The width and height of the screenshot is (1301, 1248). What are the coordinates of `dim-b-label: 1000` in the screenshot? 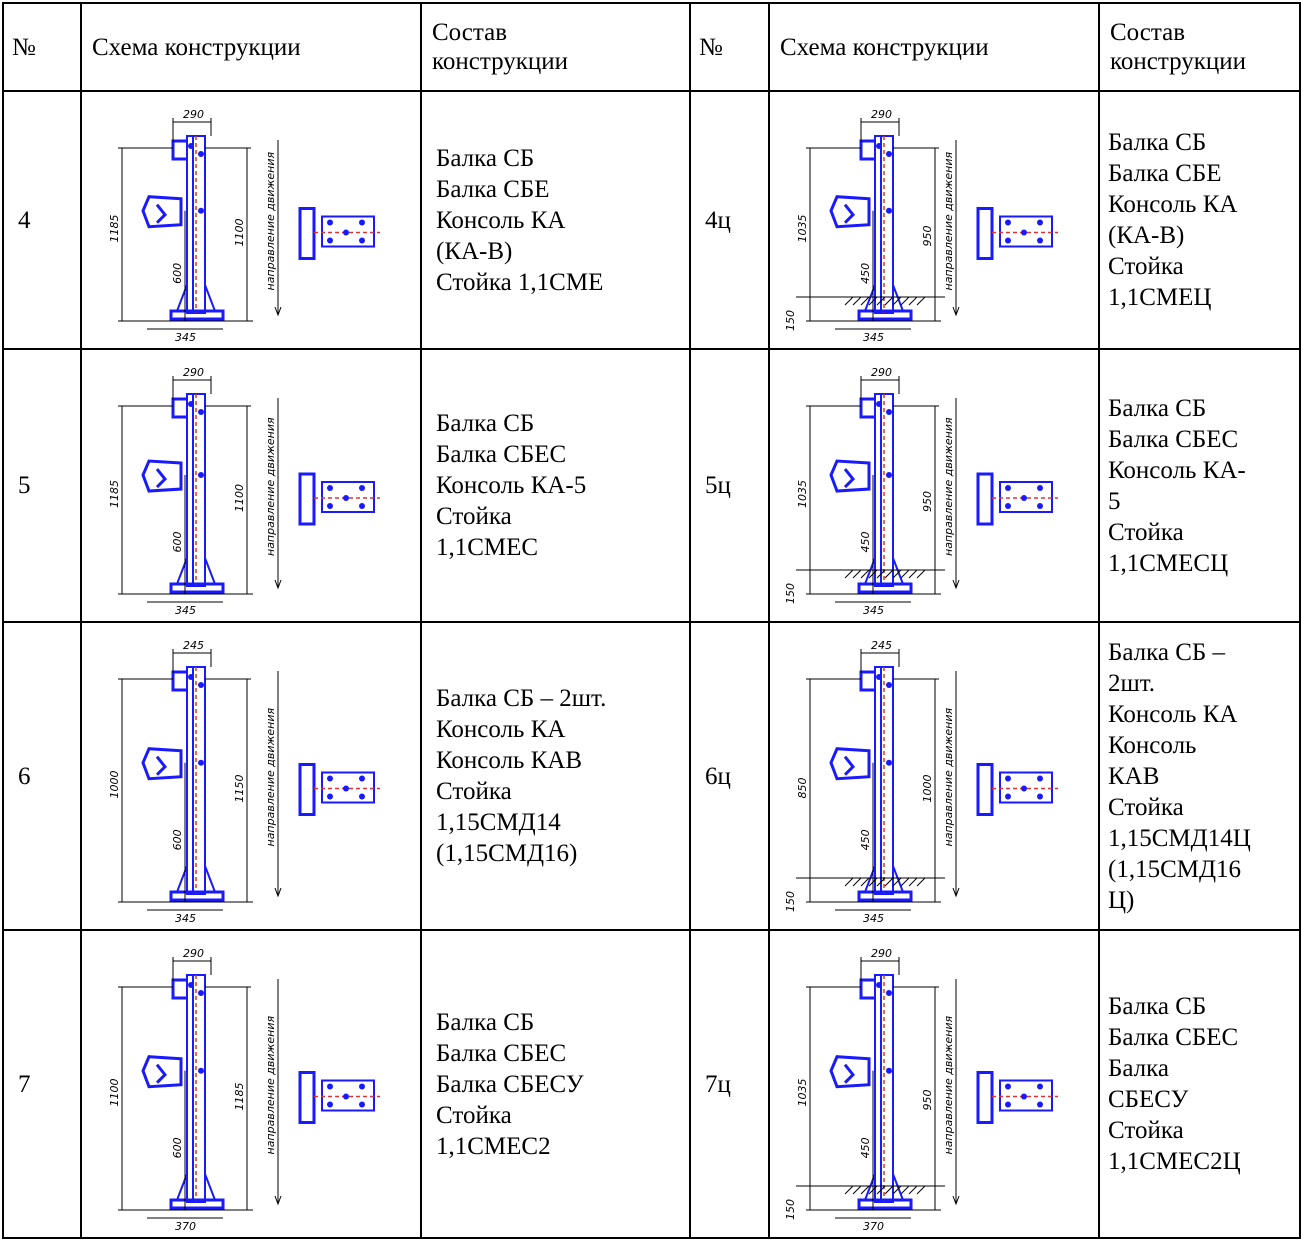 It's located at (927, 789).